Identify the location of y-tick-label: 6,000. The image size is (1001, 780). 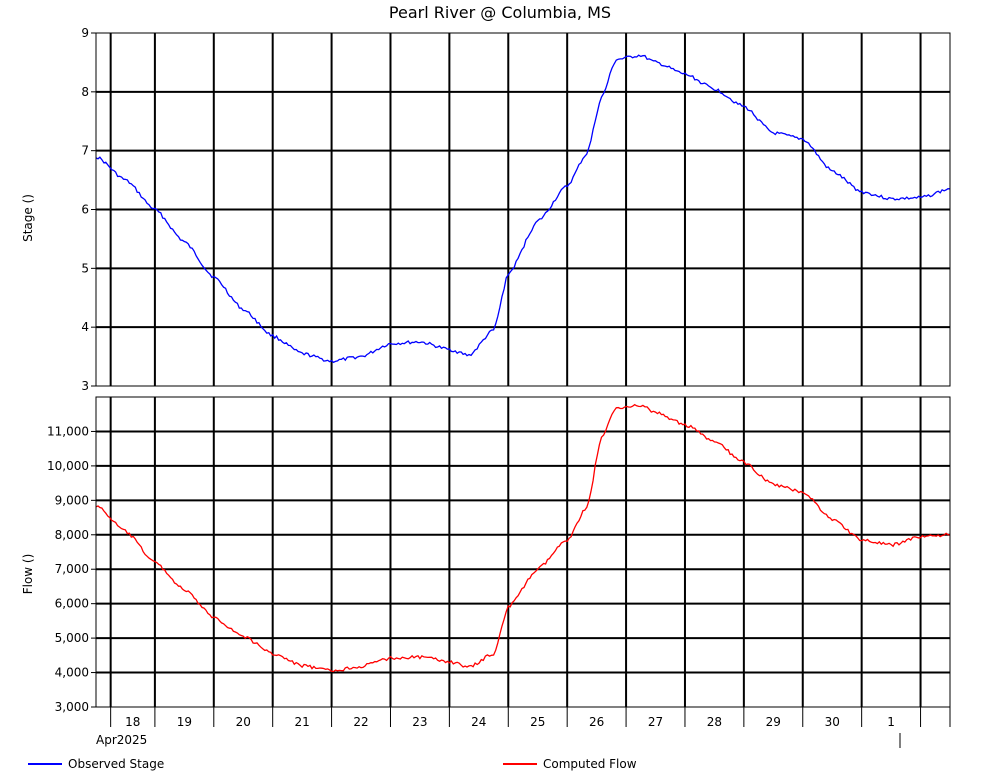
(72, 604).